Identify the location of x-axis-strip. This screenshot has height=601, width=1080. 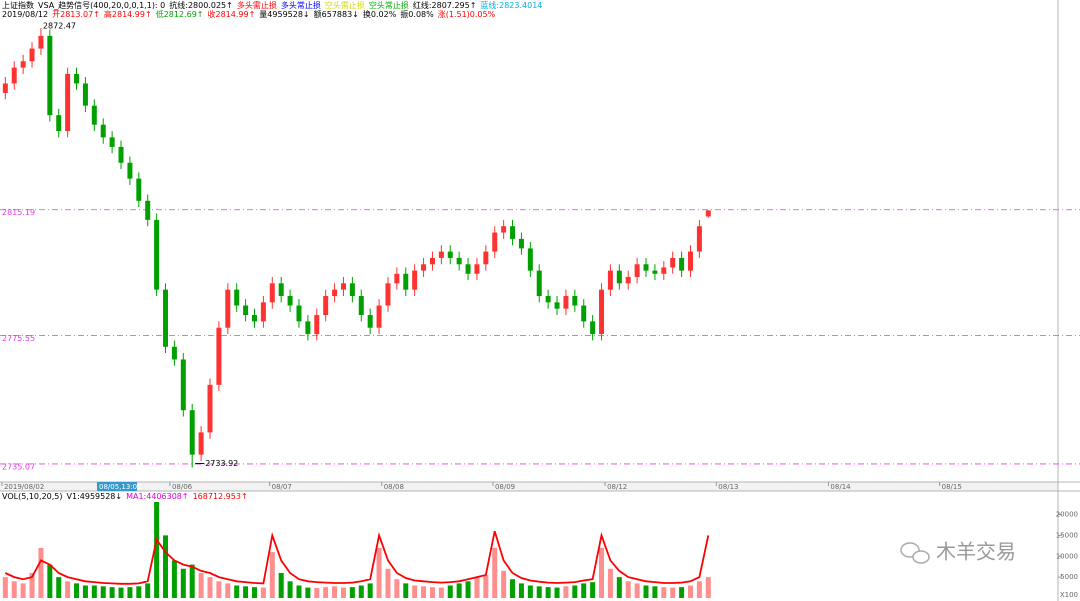
(529, 486).